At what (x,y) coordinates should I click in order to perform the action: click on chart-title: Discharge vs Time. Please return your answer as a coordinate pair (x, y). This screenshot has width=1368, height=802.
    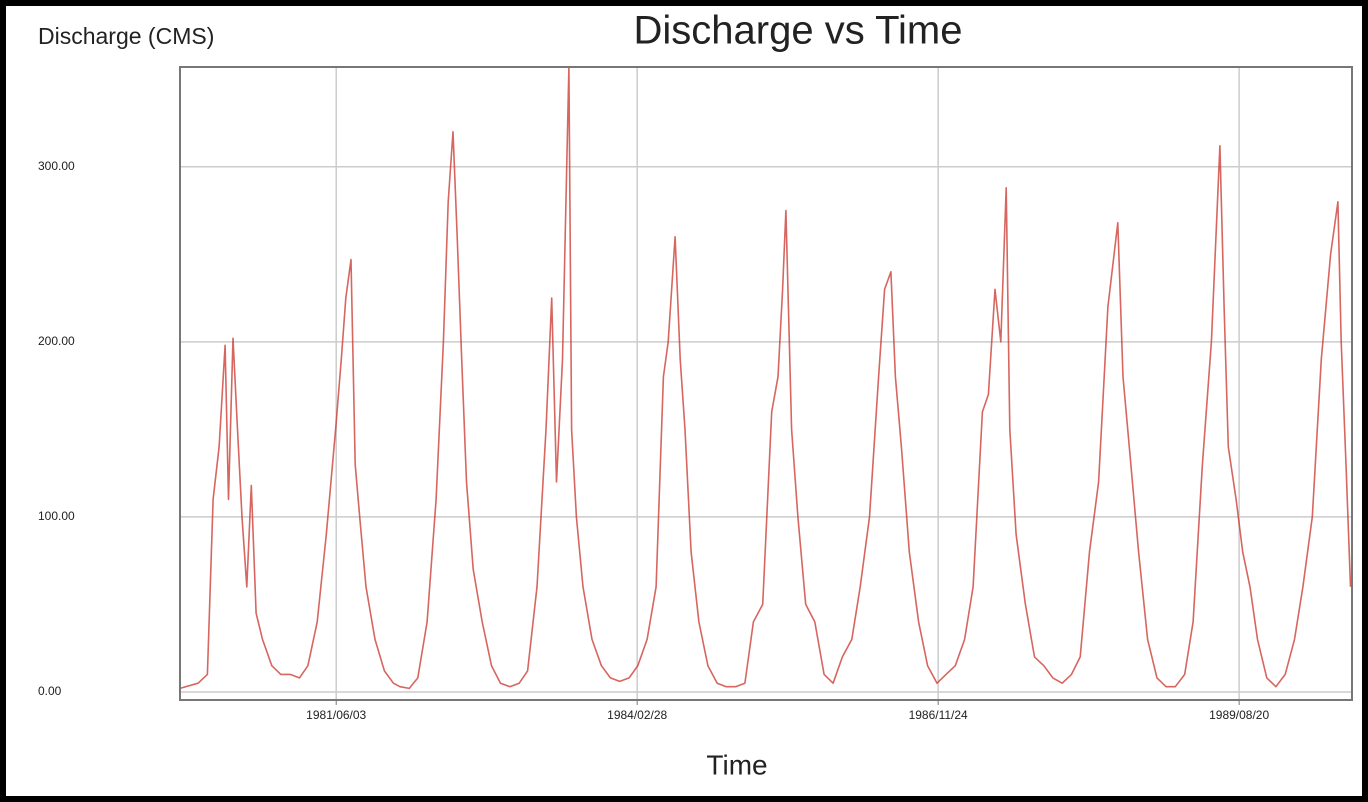
    Looking at the image, I should click on (798, 31).